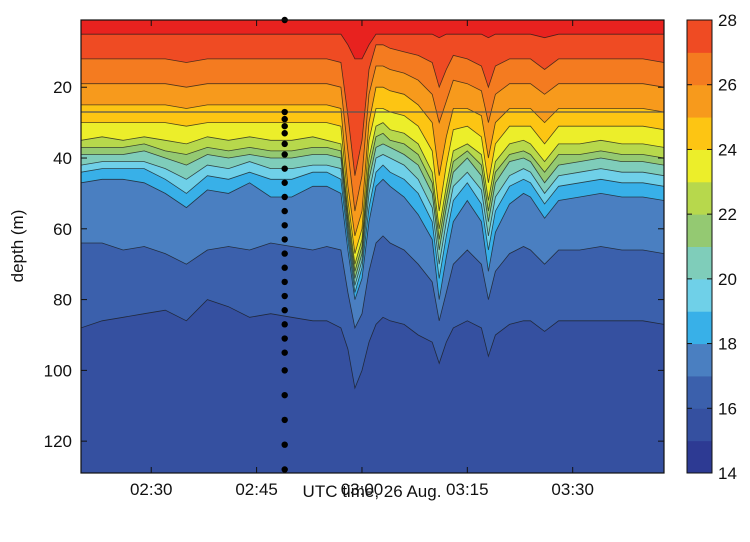  Describe the element at coordinates (17, 246) in the screenshot. I see `y-axis-label: depth (m)` at that location.